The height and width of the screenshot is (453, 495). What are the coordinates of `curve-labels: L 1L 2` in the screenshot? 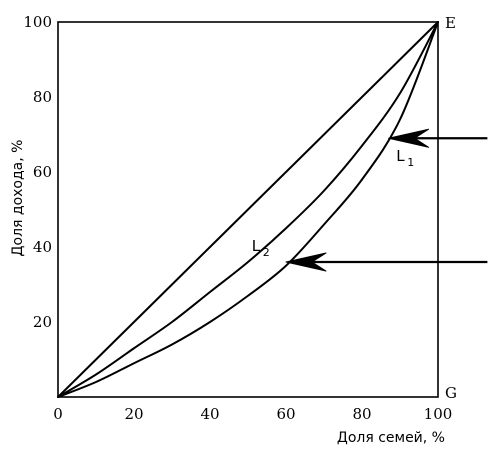 It's located at (333, 203).